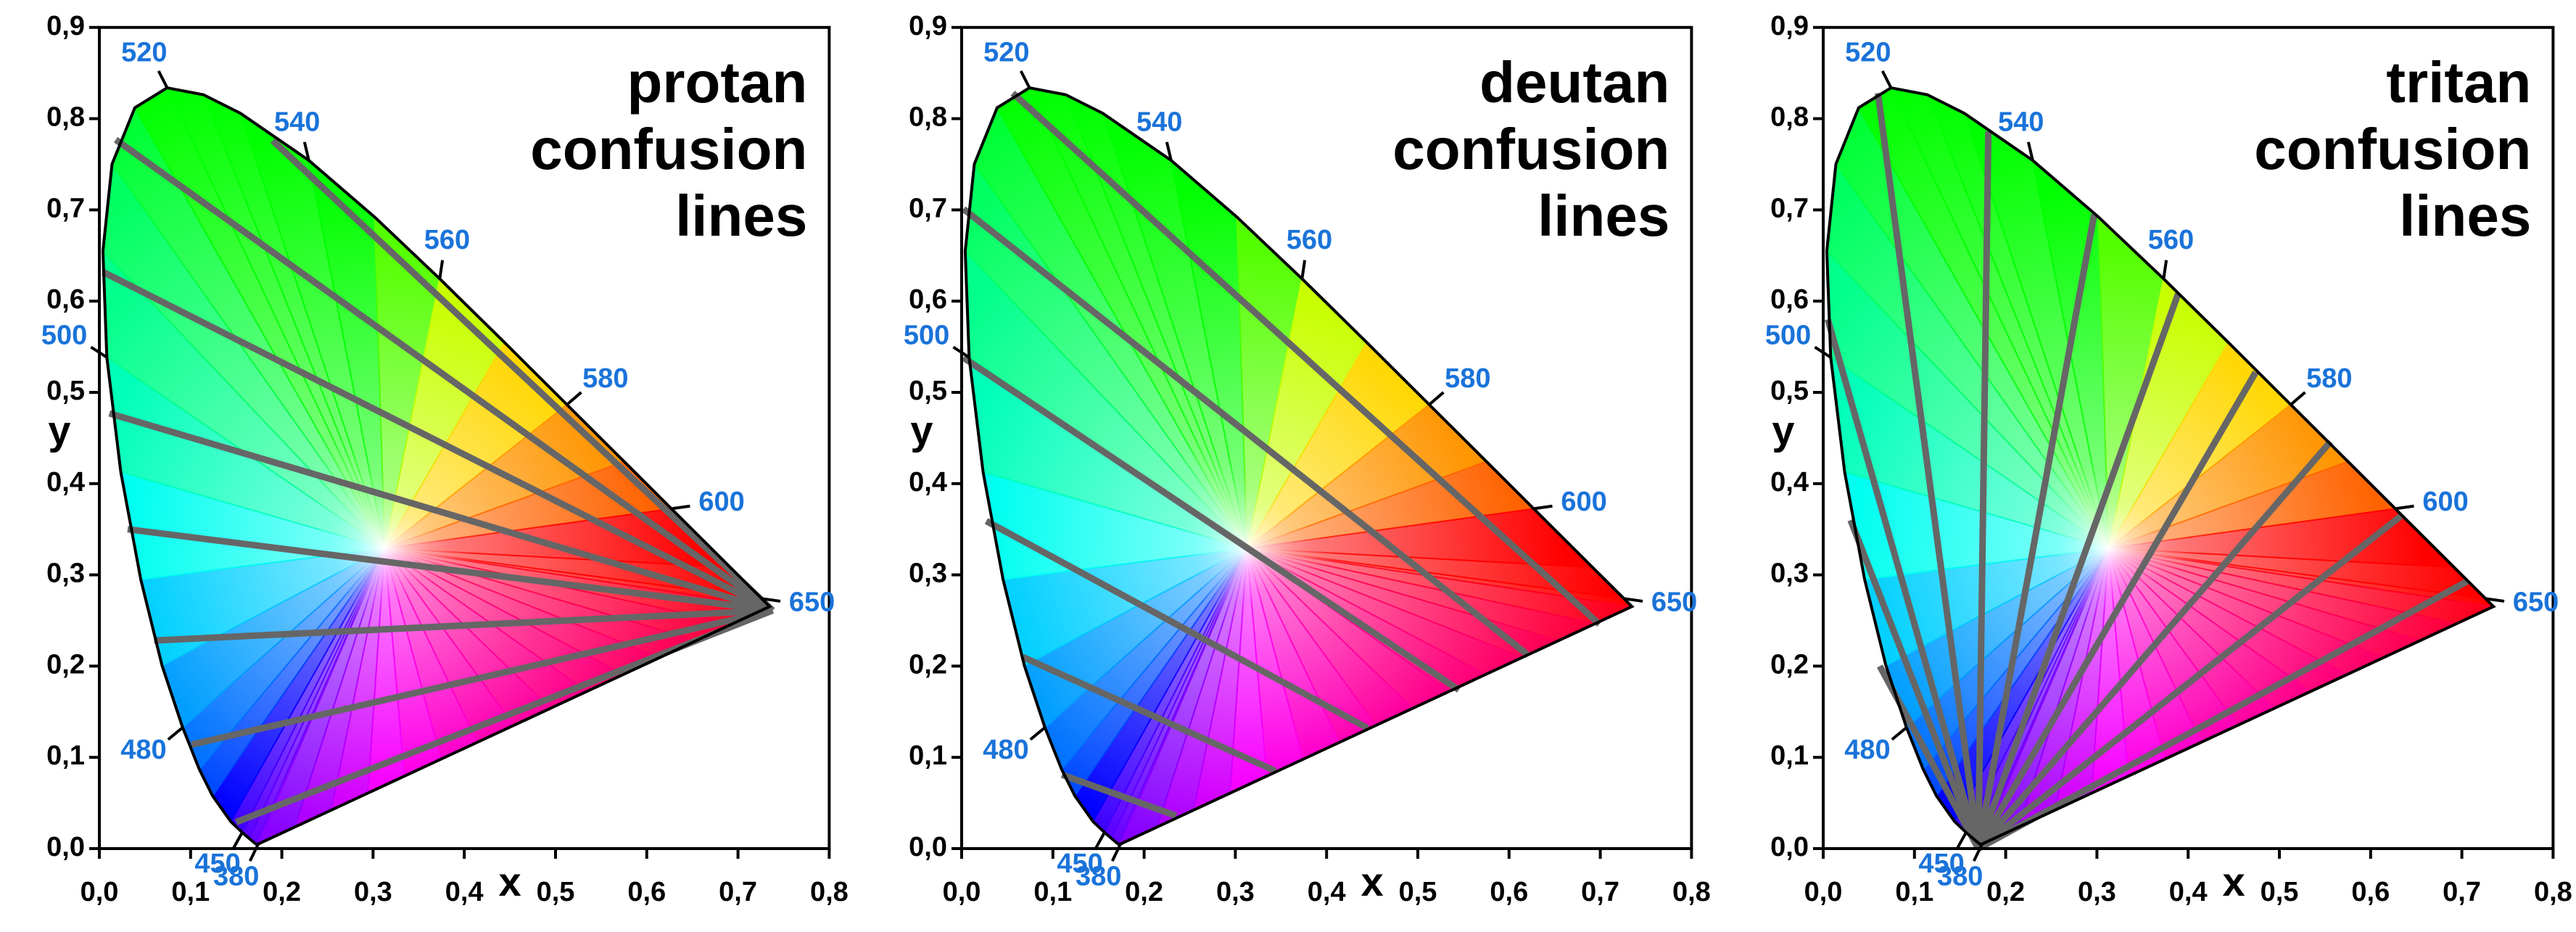 The height and width of the screenshot is (932, 2576). I want to click on y-tick-label: 0,6, so click(65, 299).